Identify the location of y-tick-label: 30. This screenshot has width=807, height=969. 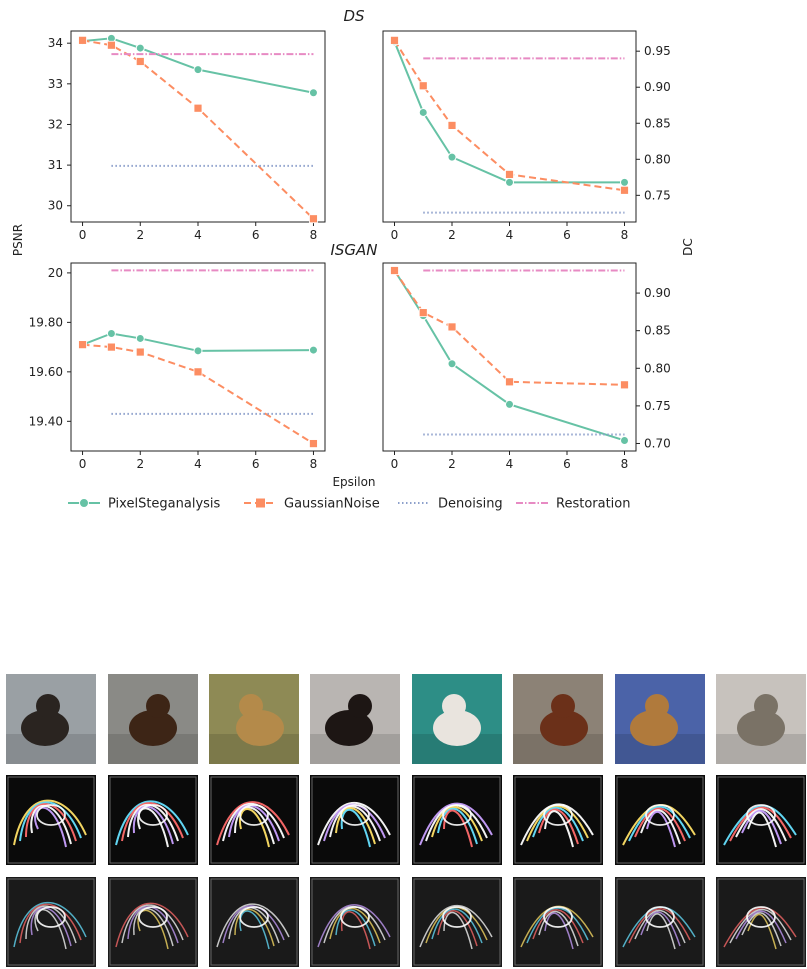
(55, 206).